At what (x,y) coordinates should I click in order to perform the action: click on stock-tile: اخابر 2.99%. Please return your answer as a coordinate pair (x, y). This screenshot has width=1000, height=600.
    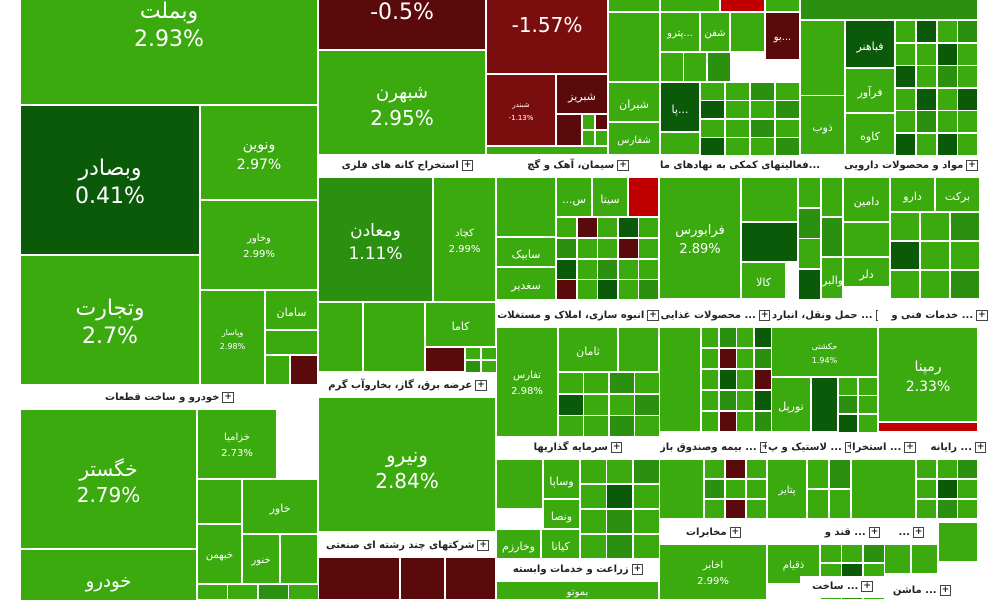
    Looking at the image, I should click on (713, 572).